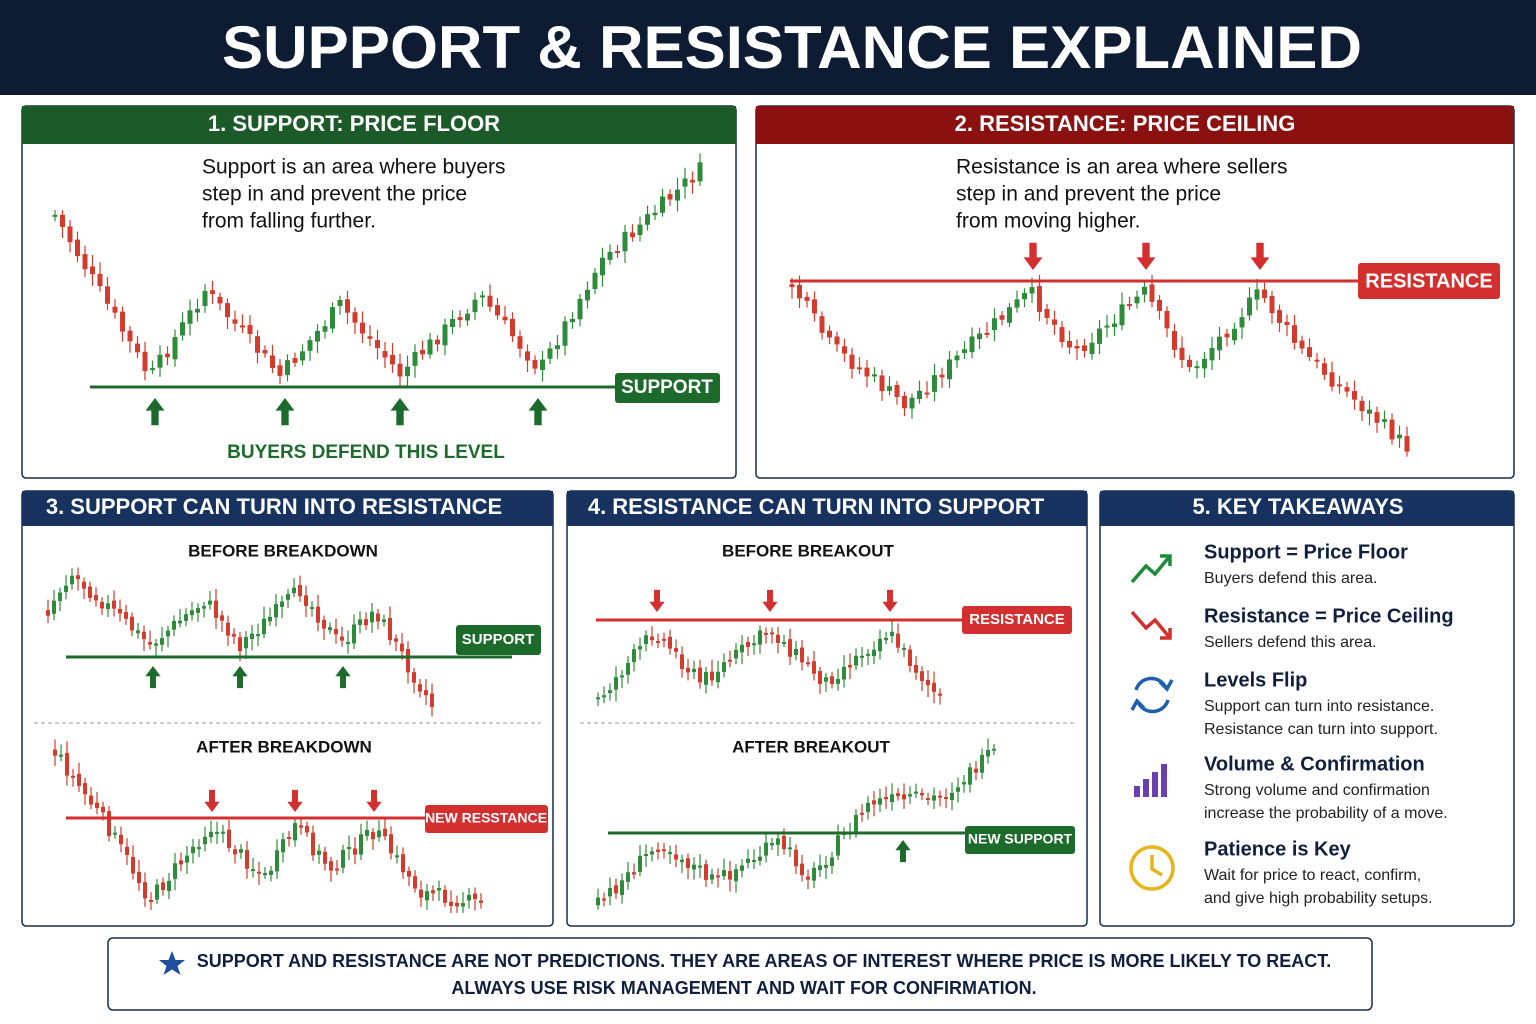 The width and height of the screenshot is (1536, 1024). Describe the element at coordinates (1020, 839) in the screenshot. I see `level-label: NEW SUPPORT` at that location.